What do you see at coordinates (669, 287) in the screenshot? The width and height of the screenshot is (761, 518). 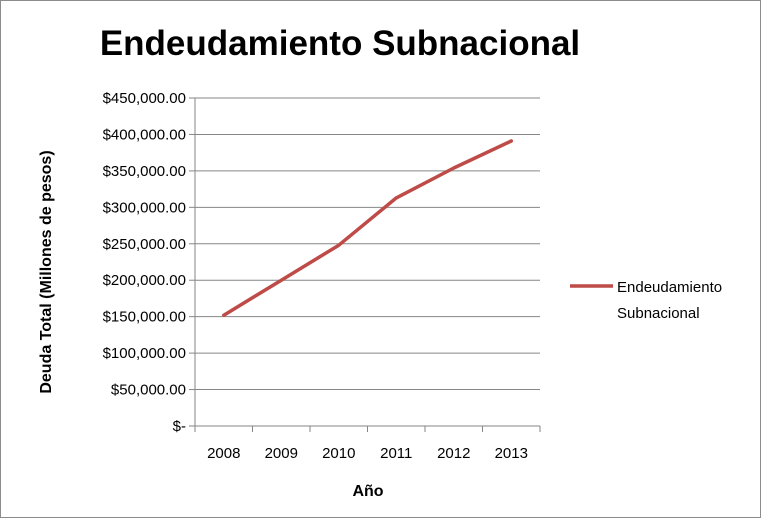 I see `legend-label-line-1: Endeudamiento` at bounding box center [669, 287].